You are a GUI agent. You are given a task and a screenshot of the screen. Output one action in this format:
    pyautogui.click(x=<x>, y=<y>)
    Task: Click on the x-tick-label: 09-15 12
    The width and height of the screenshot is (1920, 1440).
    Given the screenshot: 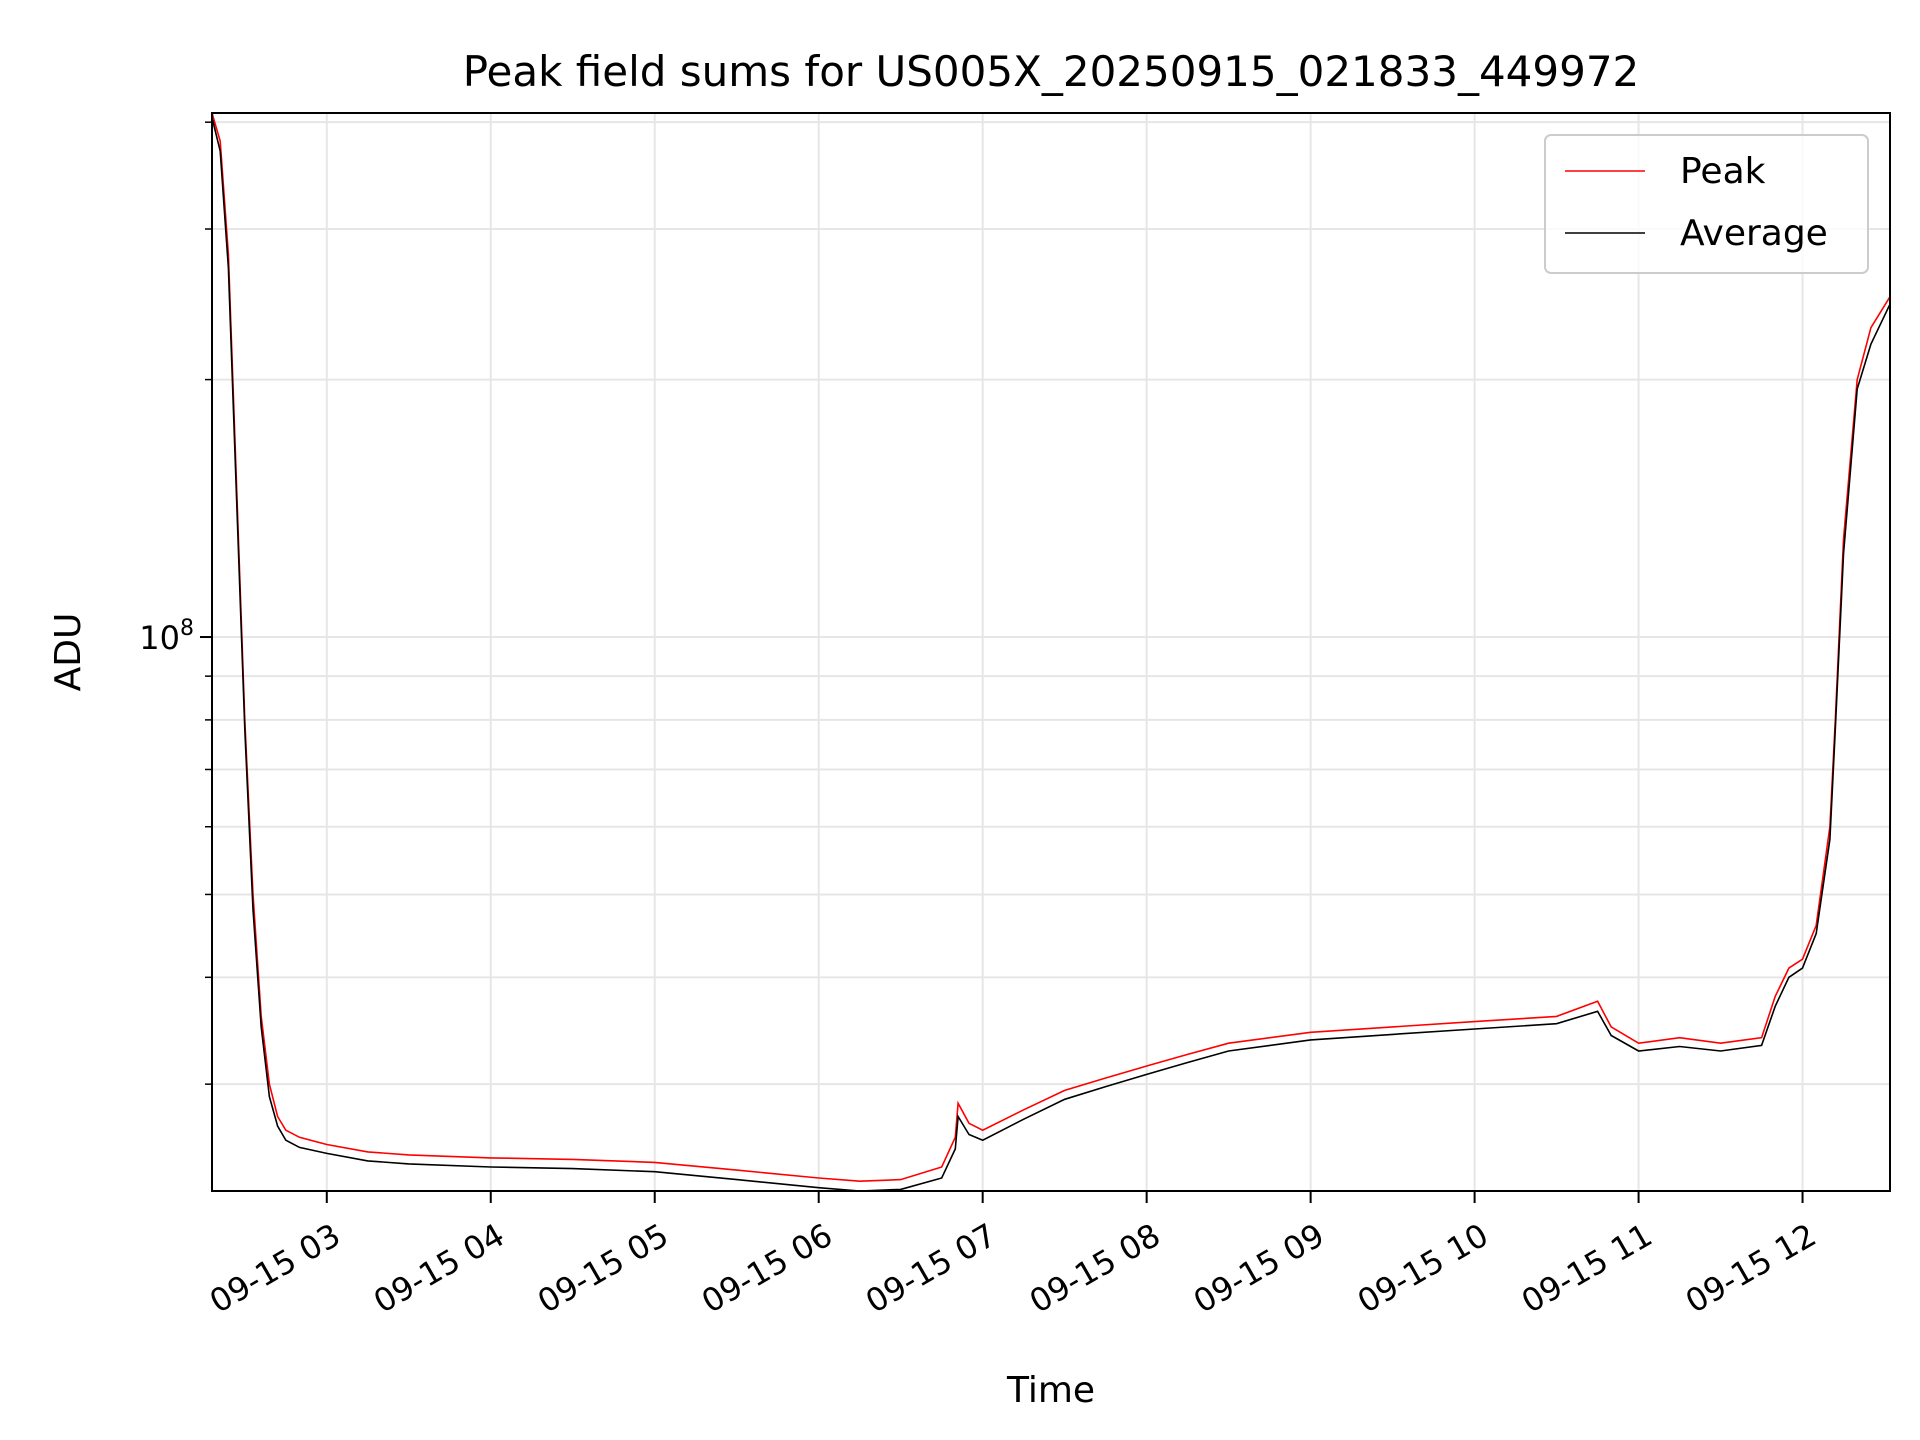 What is the action you would take?
    pyautogui.click(x=1751, y=1268)
    